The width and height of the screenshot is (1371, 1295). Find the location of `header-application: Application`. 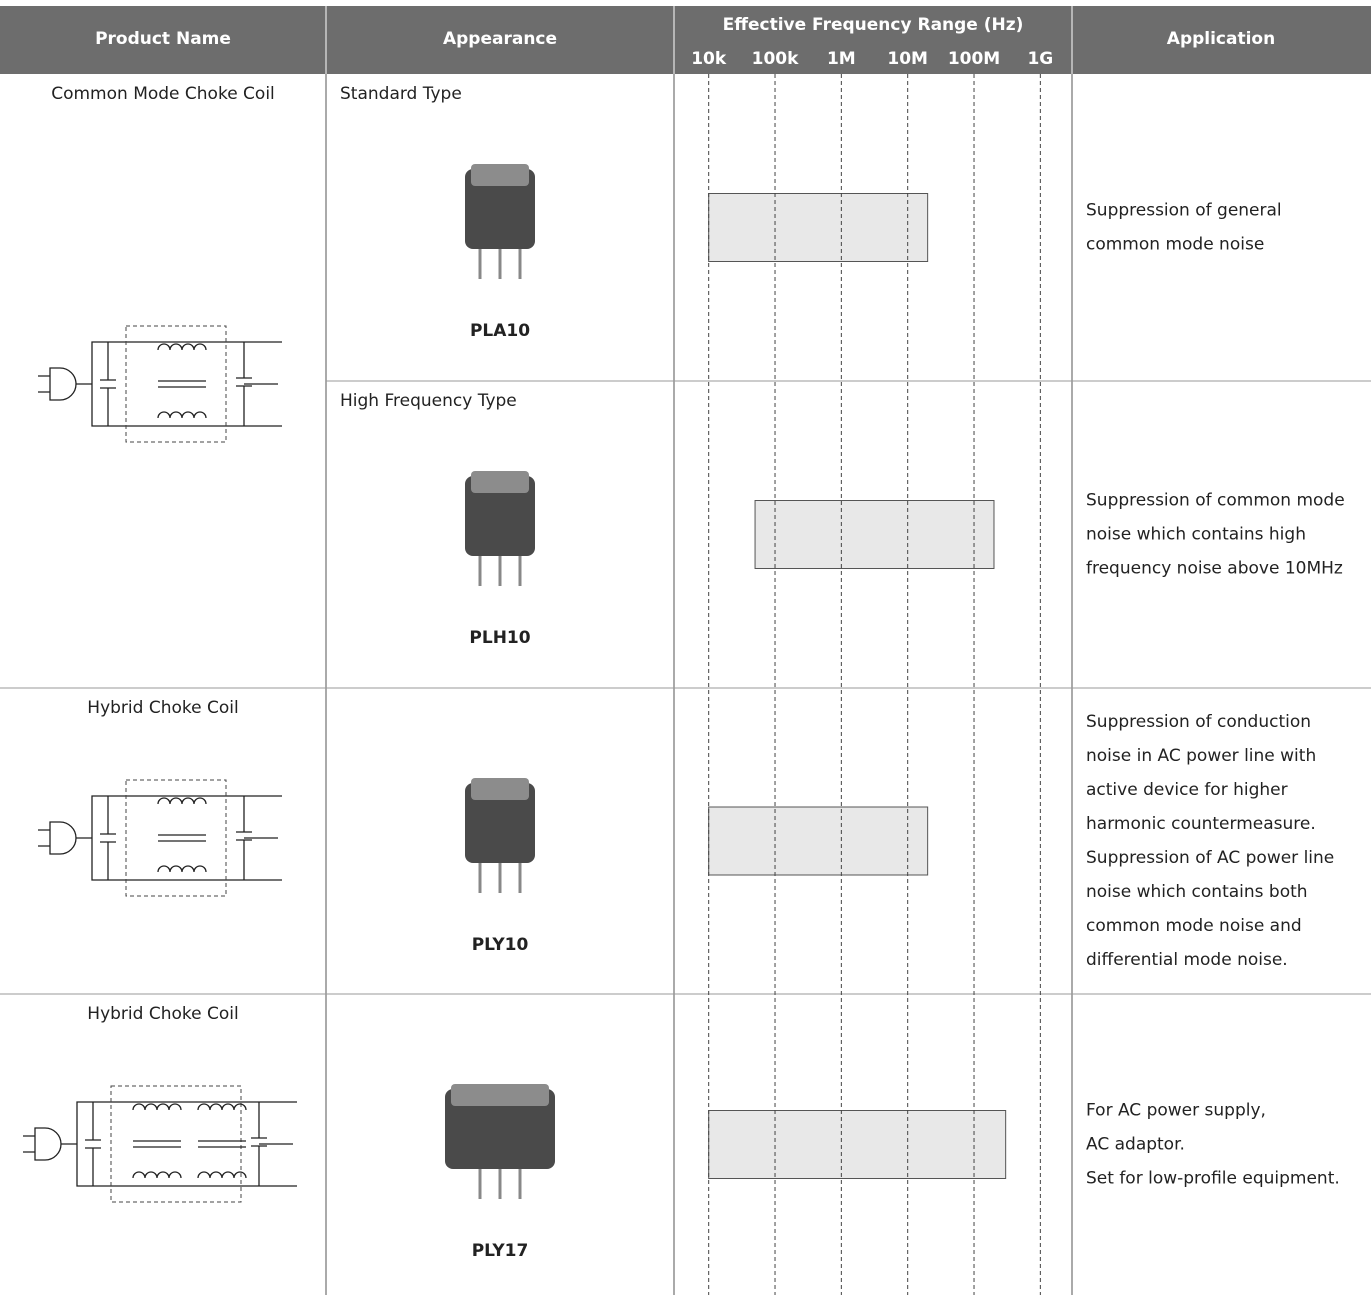

header-application: Application is located at coordinates (1221, 39).